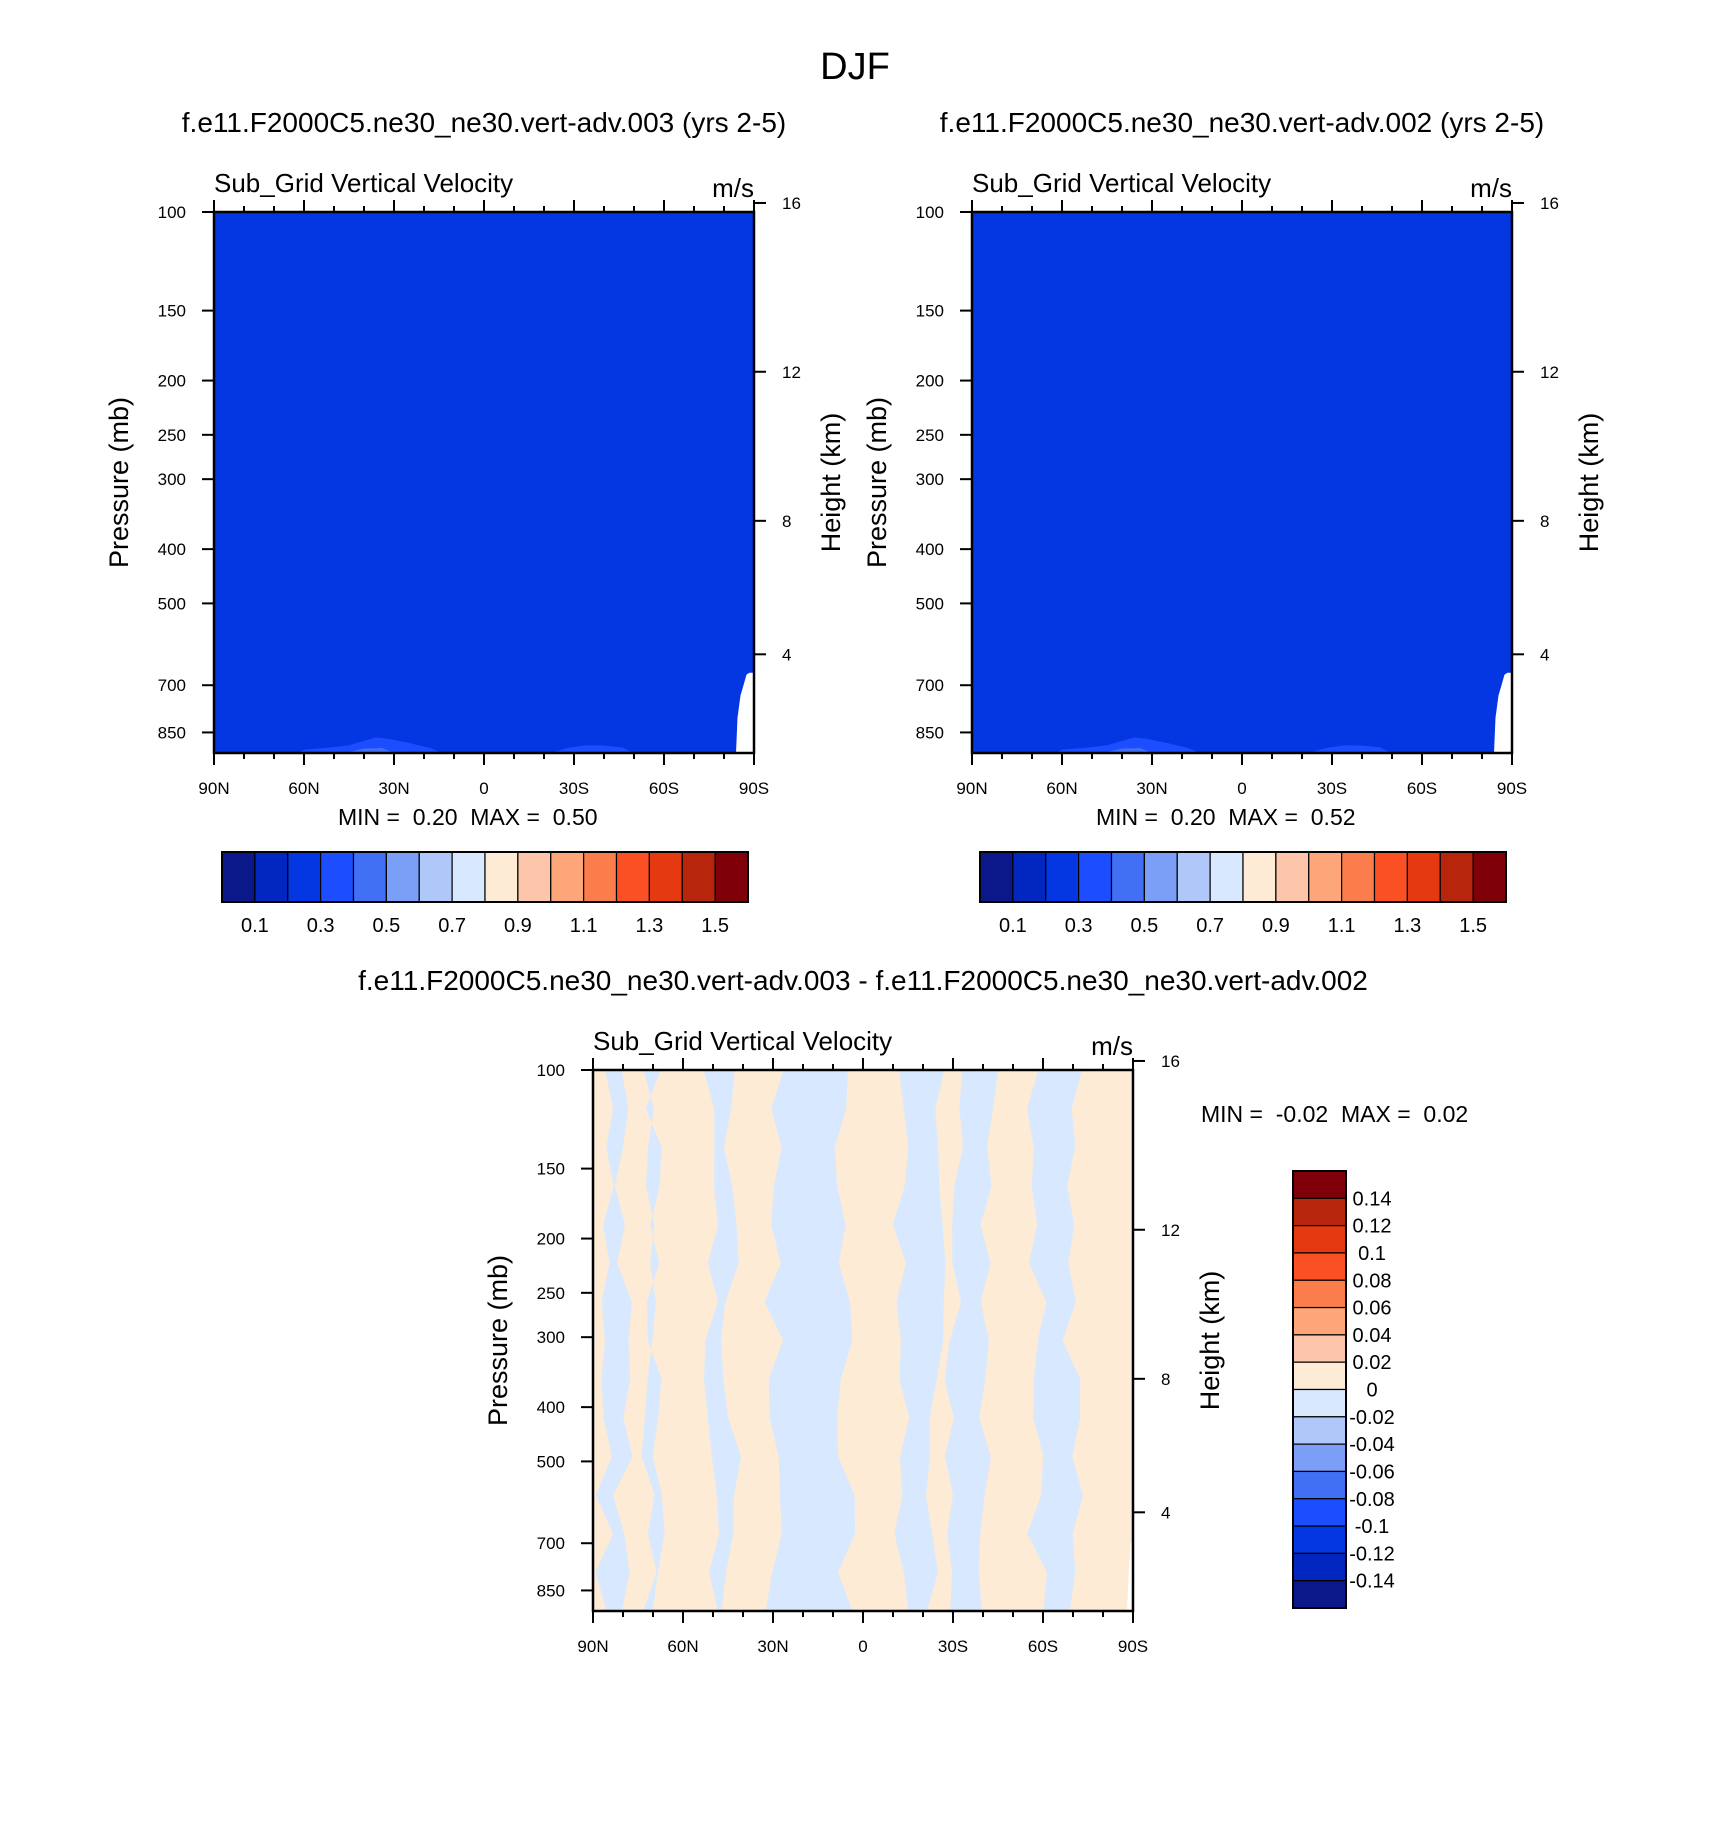 The image size is (1710, 1830). What do you see at coordinates (1210, 1341) in the screenshot?
I see `y2-axis-label: Height (km)` at bounding box center [1210, 1341].